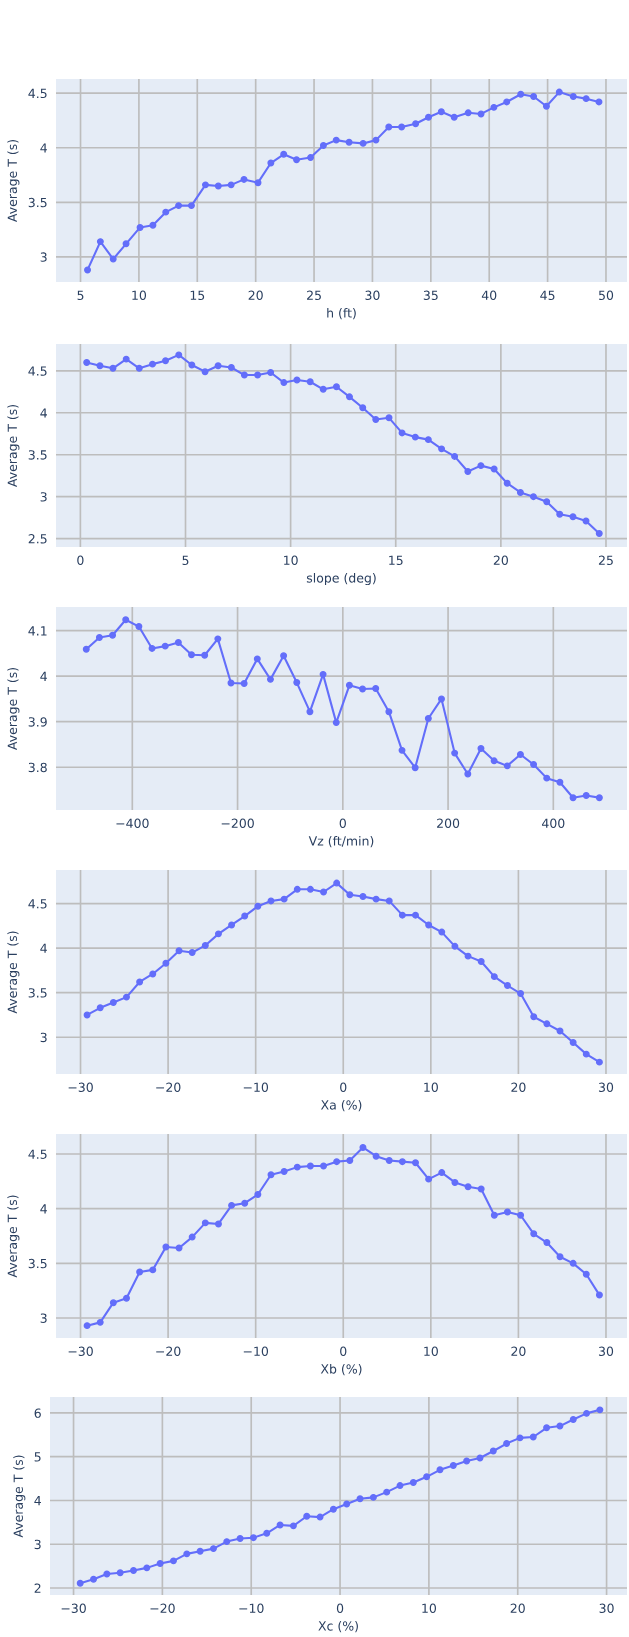 This screenshot has height=1637, width=629. I want to click on y-tick-label: 5, so click(37, 1457).